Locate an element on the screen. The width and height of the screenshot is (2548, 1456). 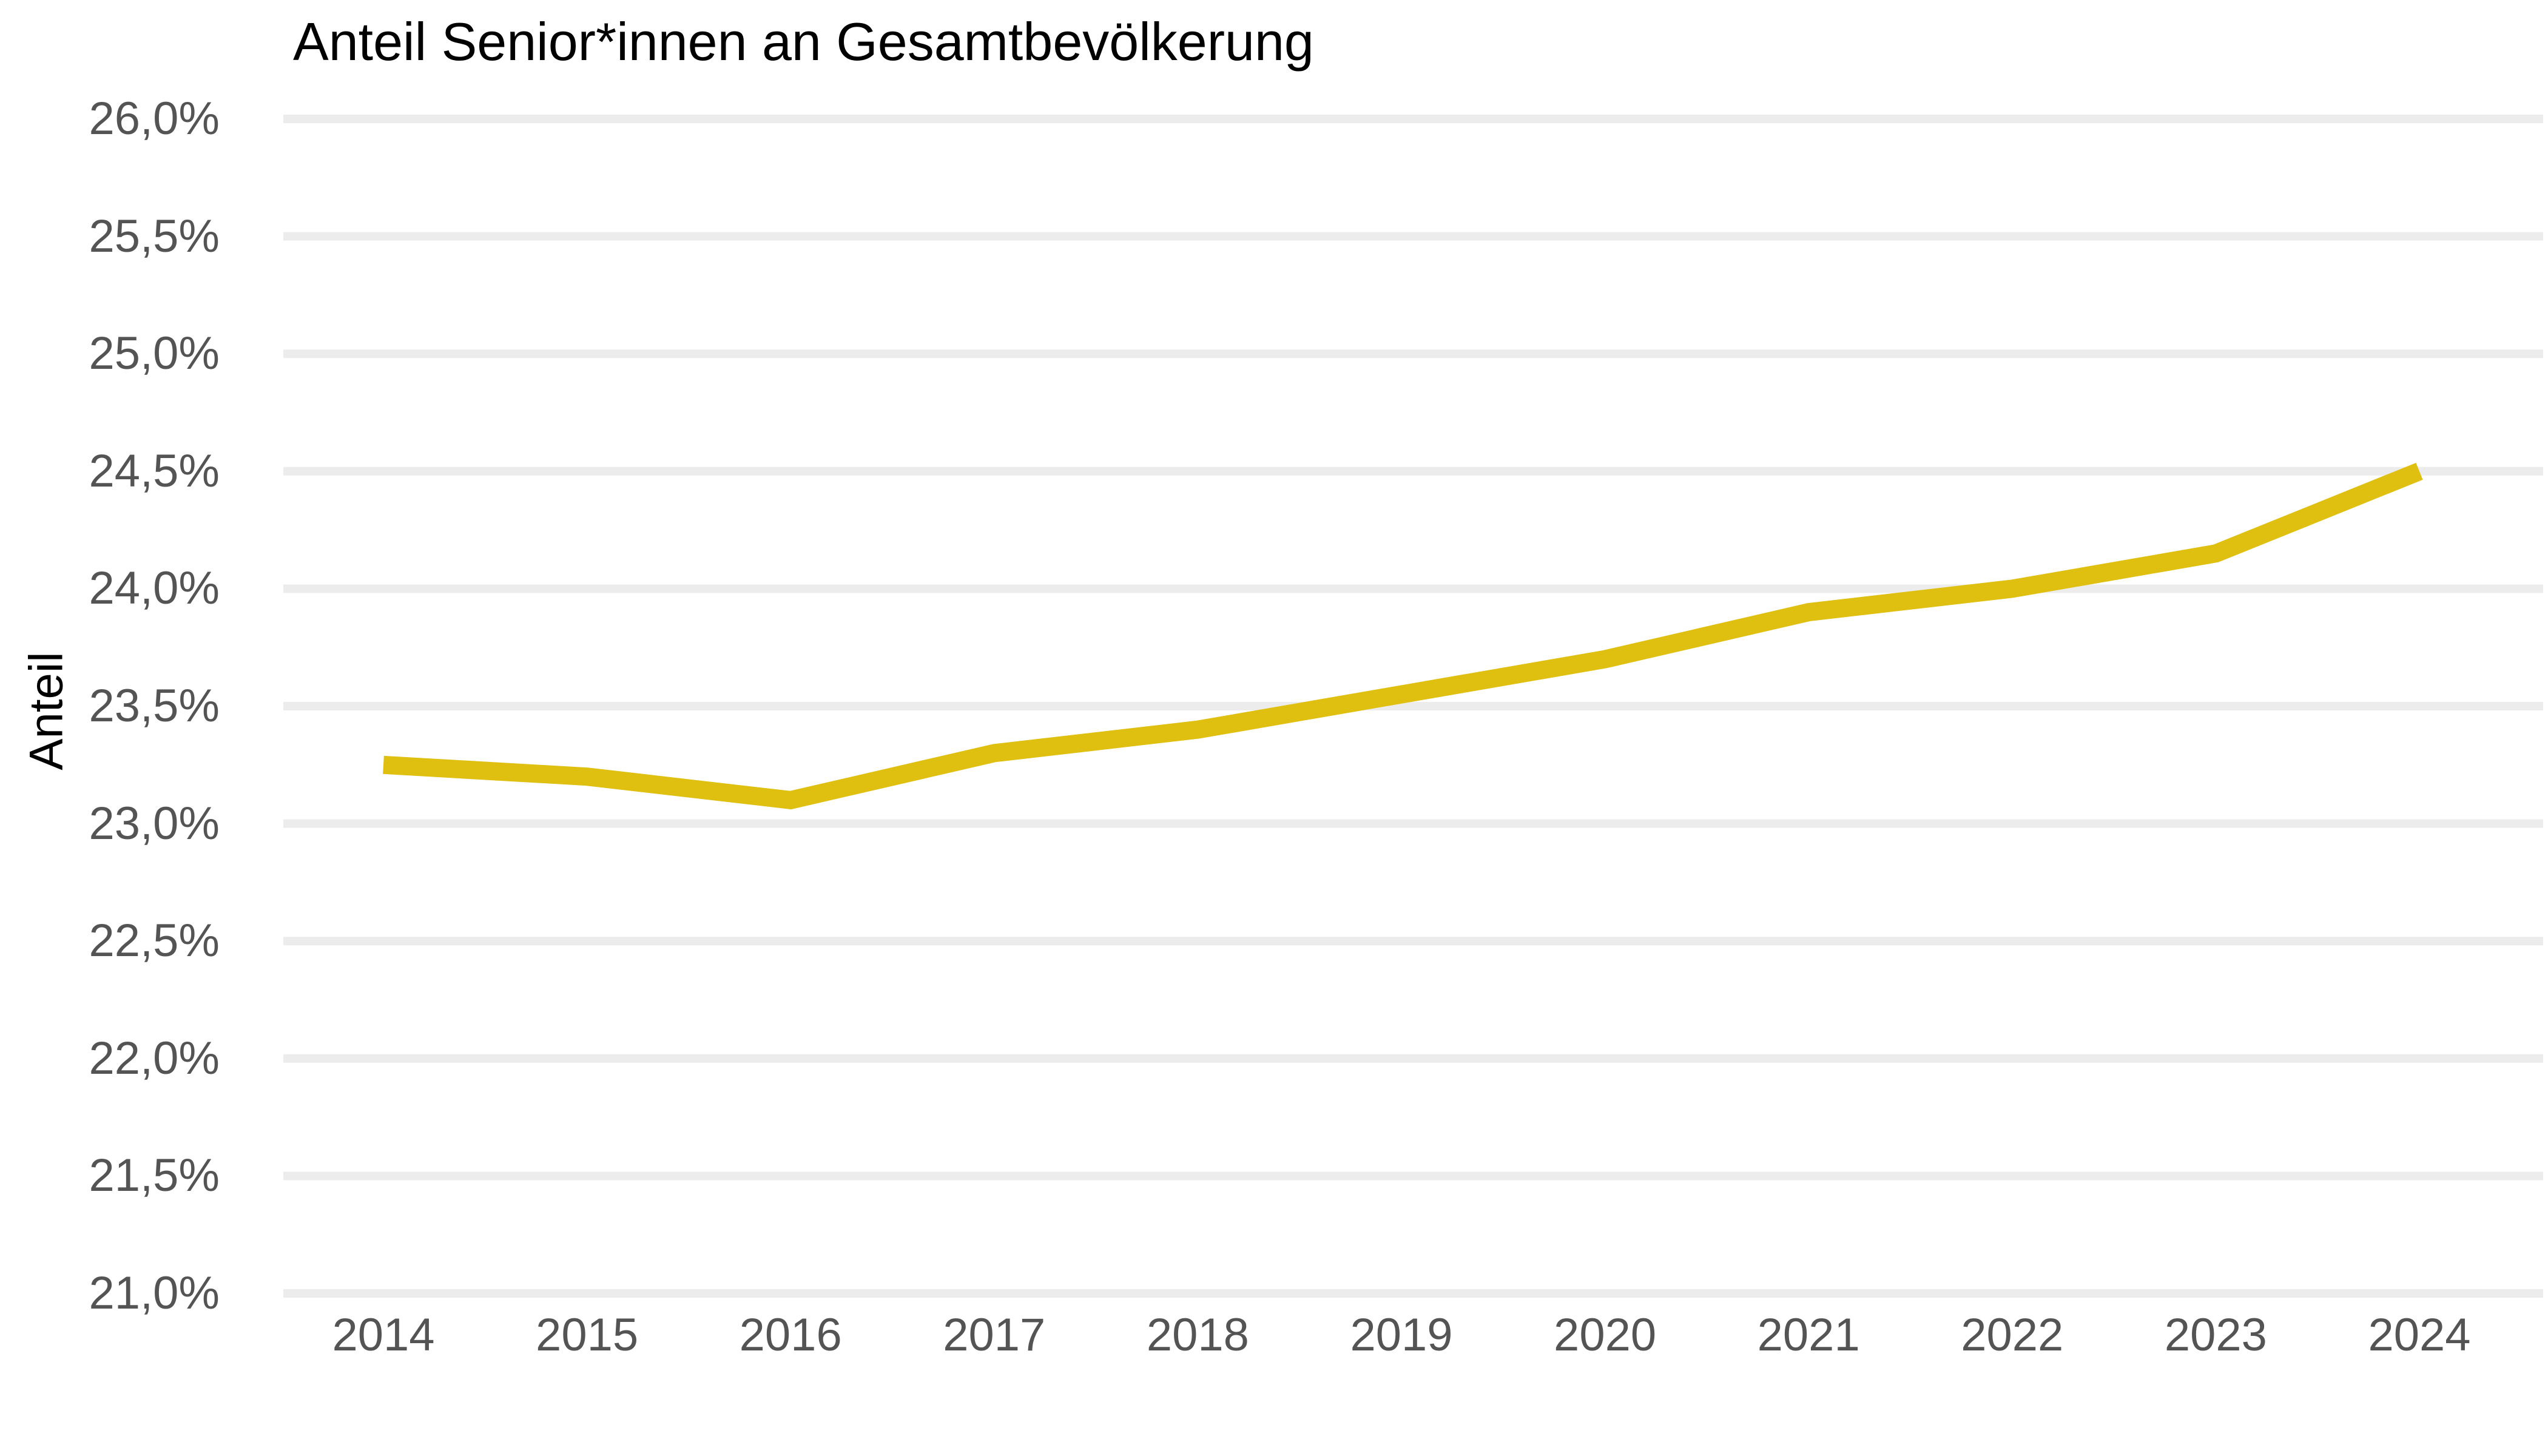
chart-title: Anteil Senior*innen an Gesamtbevölkerung is located at coordinates (803, 42).